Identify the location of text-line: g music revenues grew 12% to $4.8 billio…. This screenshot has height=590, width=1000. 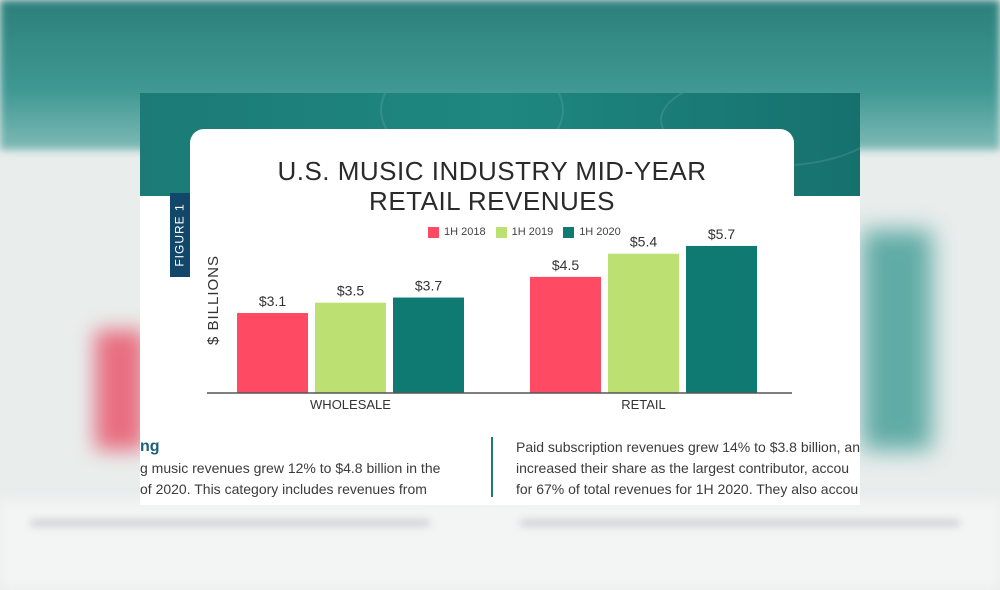
(290, 468).